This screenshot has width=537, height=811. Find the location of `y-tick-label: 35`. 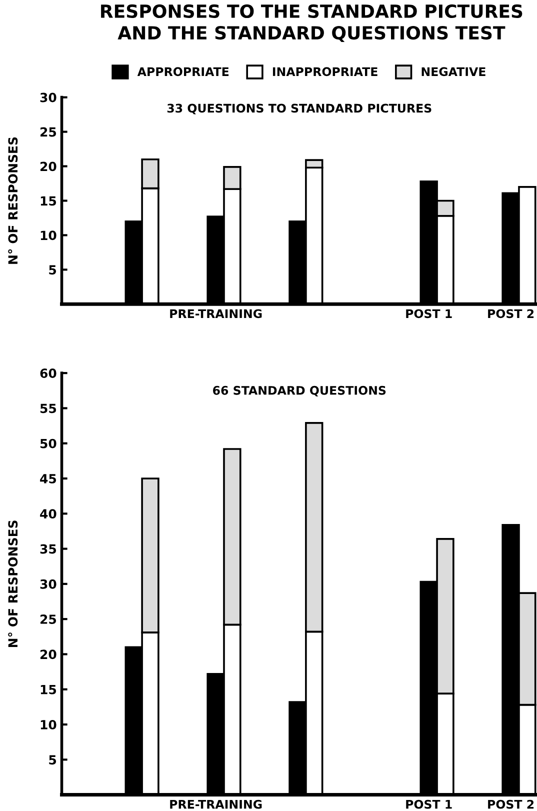

y-tick-label: 35 is located at coordinates (48, 549).